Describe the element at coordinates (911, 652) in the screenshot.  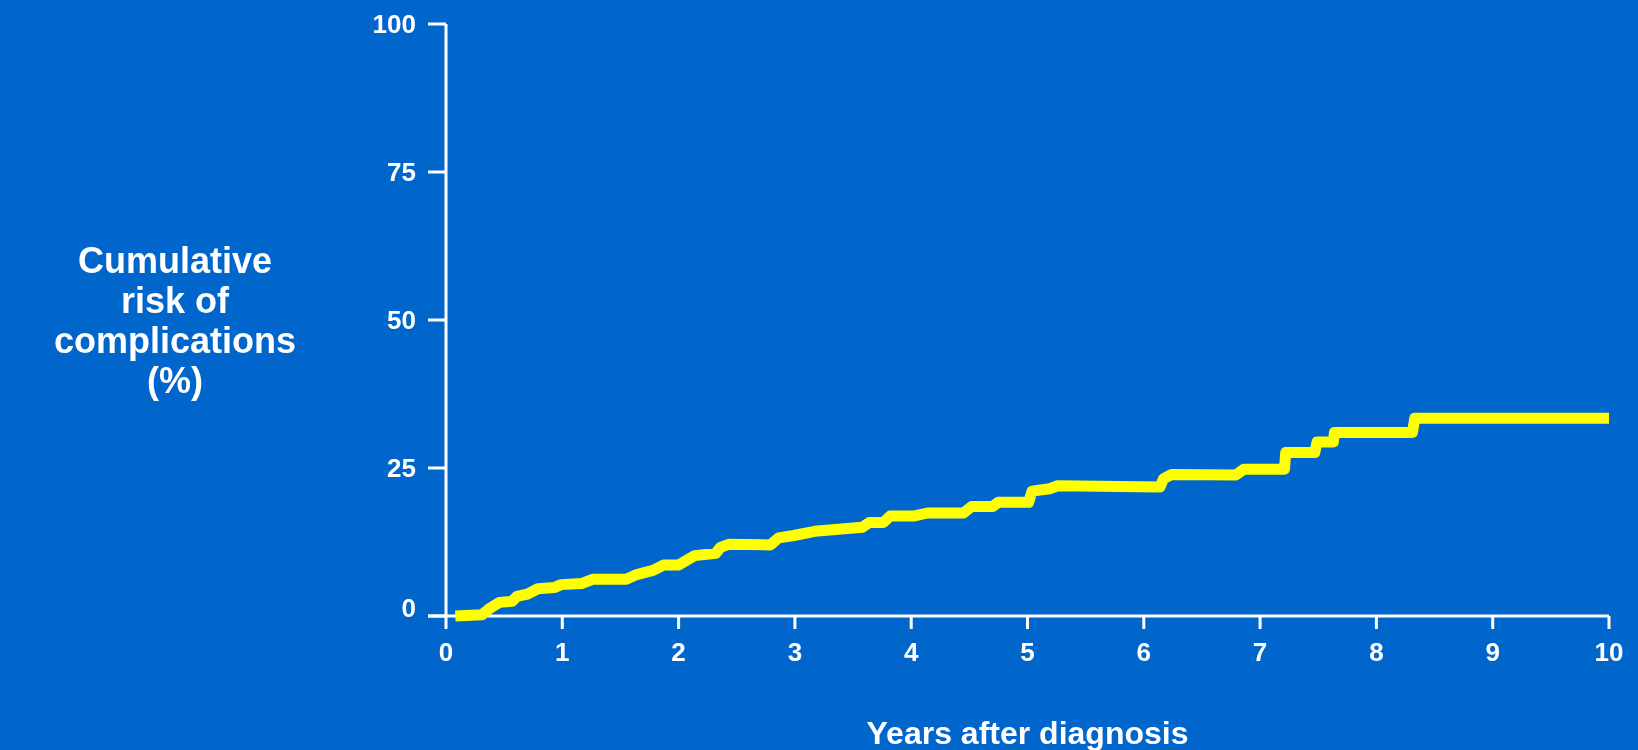
I see `x-tick-label: 4` at that location.